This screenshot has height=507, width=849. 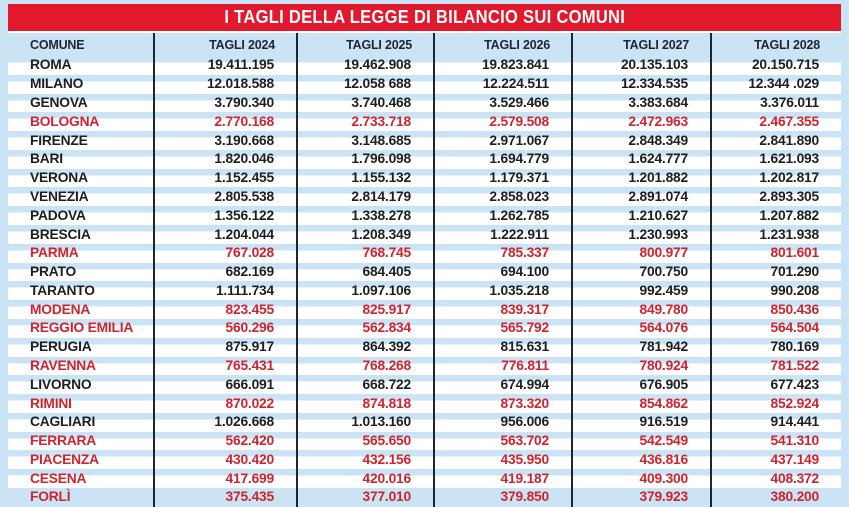 I want to click on tagli-2026-cell: 1.262.785, so click(x=504, y=216).